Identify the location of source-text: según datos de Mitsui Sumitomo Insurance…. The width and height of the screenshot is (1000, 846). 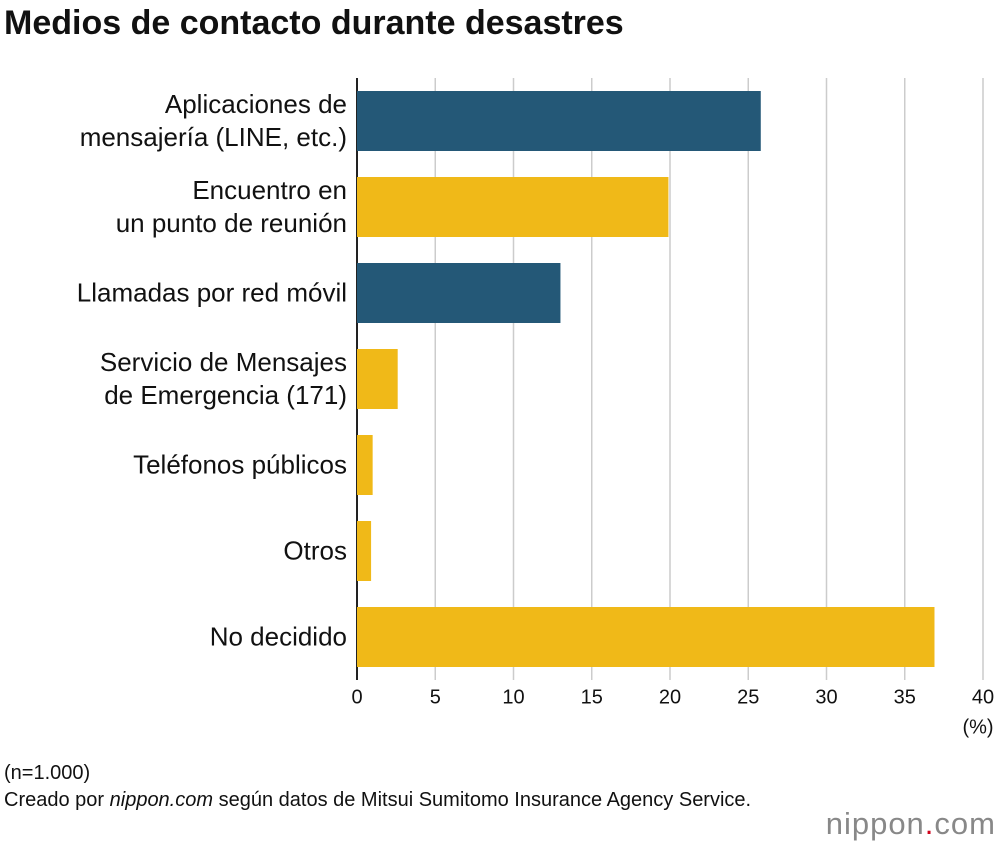
(485, 800).